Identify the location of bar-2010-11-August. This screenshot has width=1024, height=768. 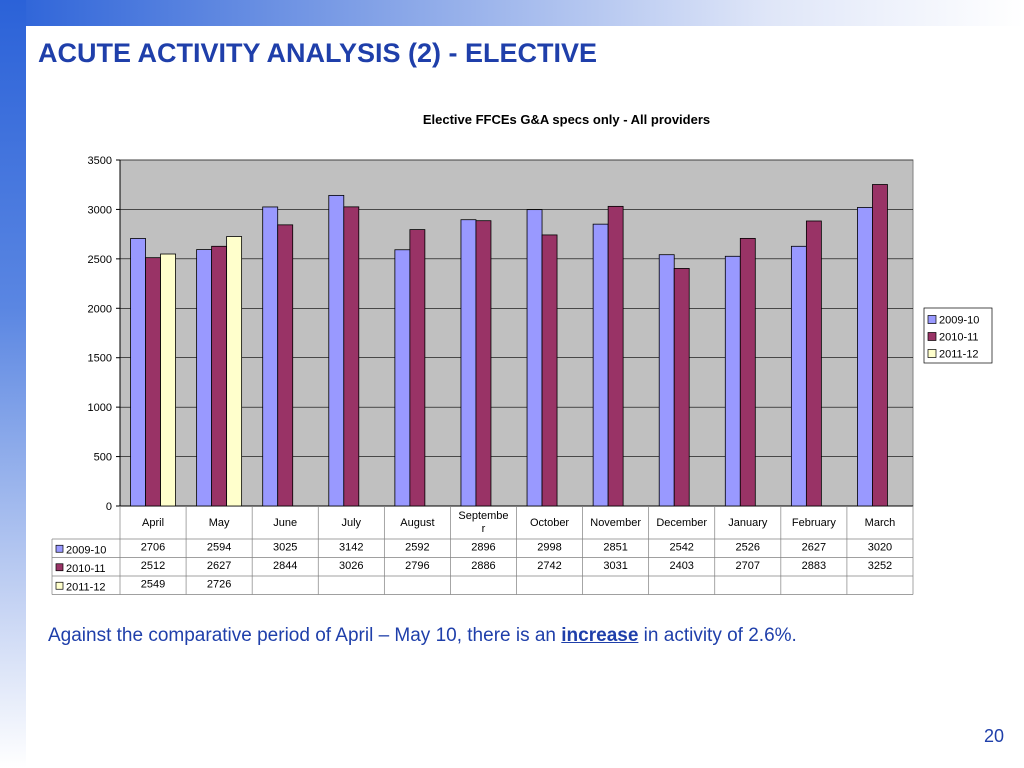
(417, 368).